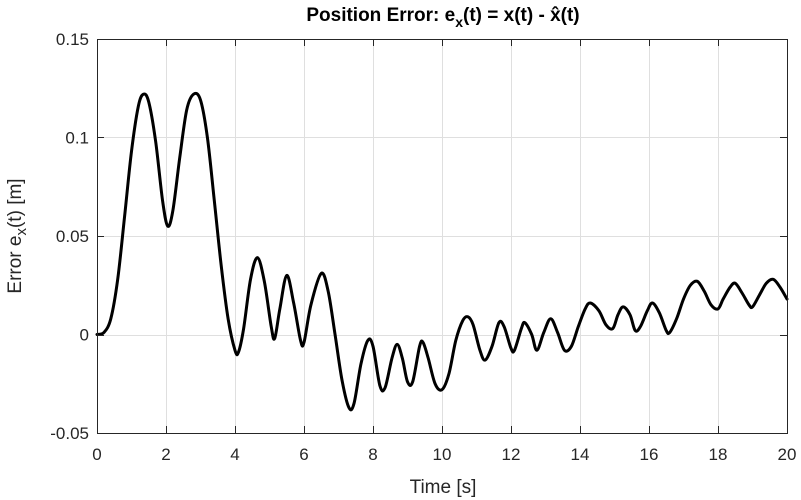 The width and height of the screenshot is (801, 500). I want to click on x-tick-label: 20, so click(787, 454).